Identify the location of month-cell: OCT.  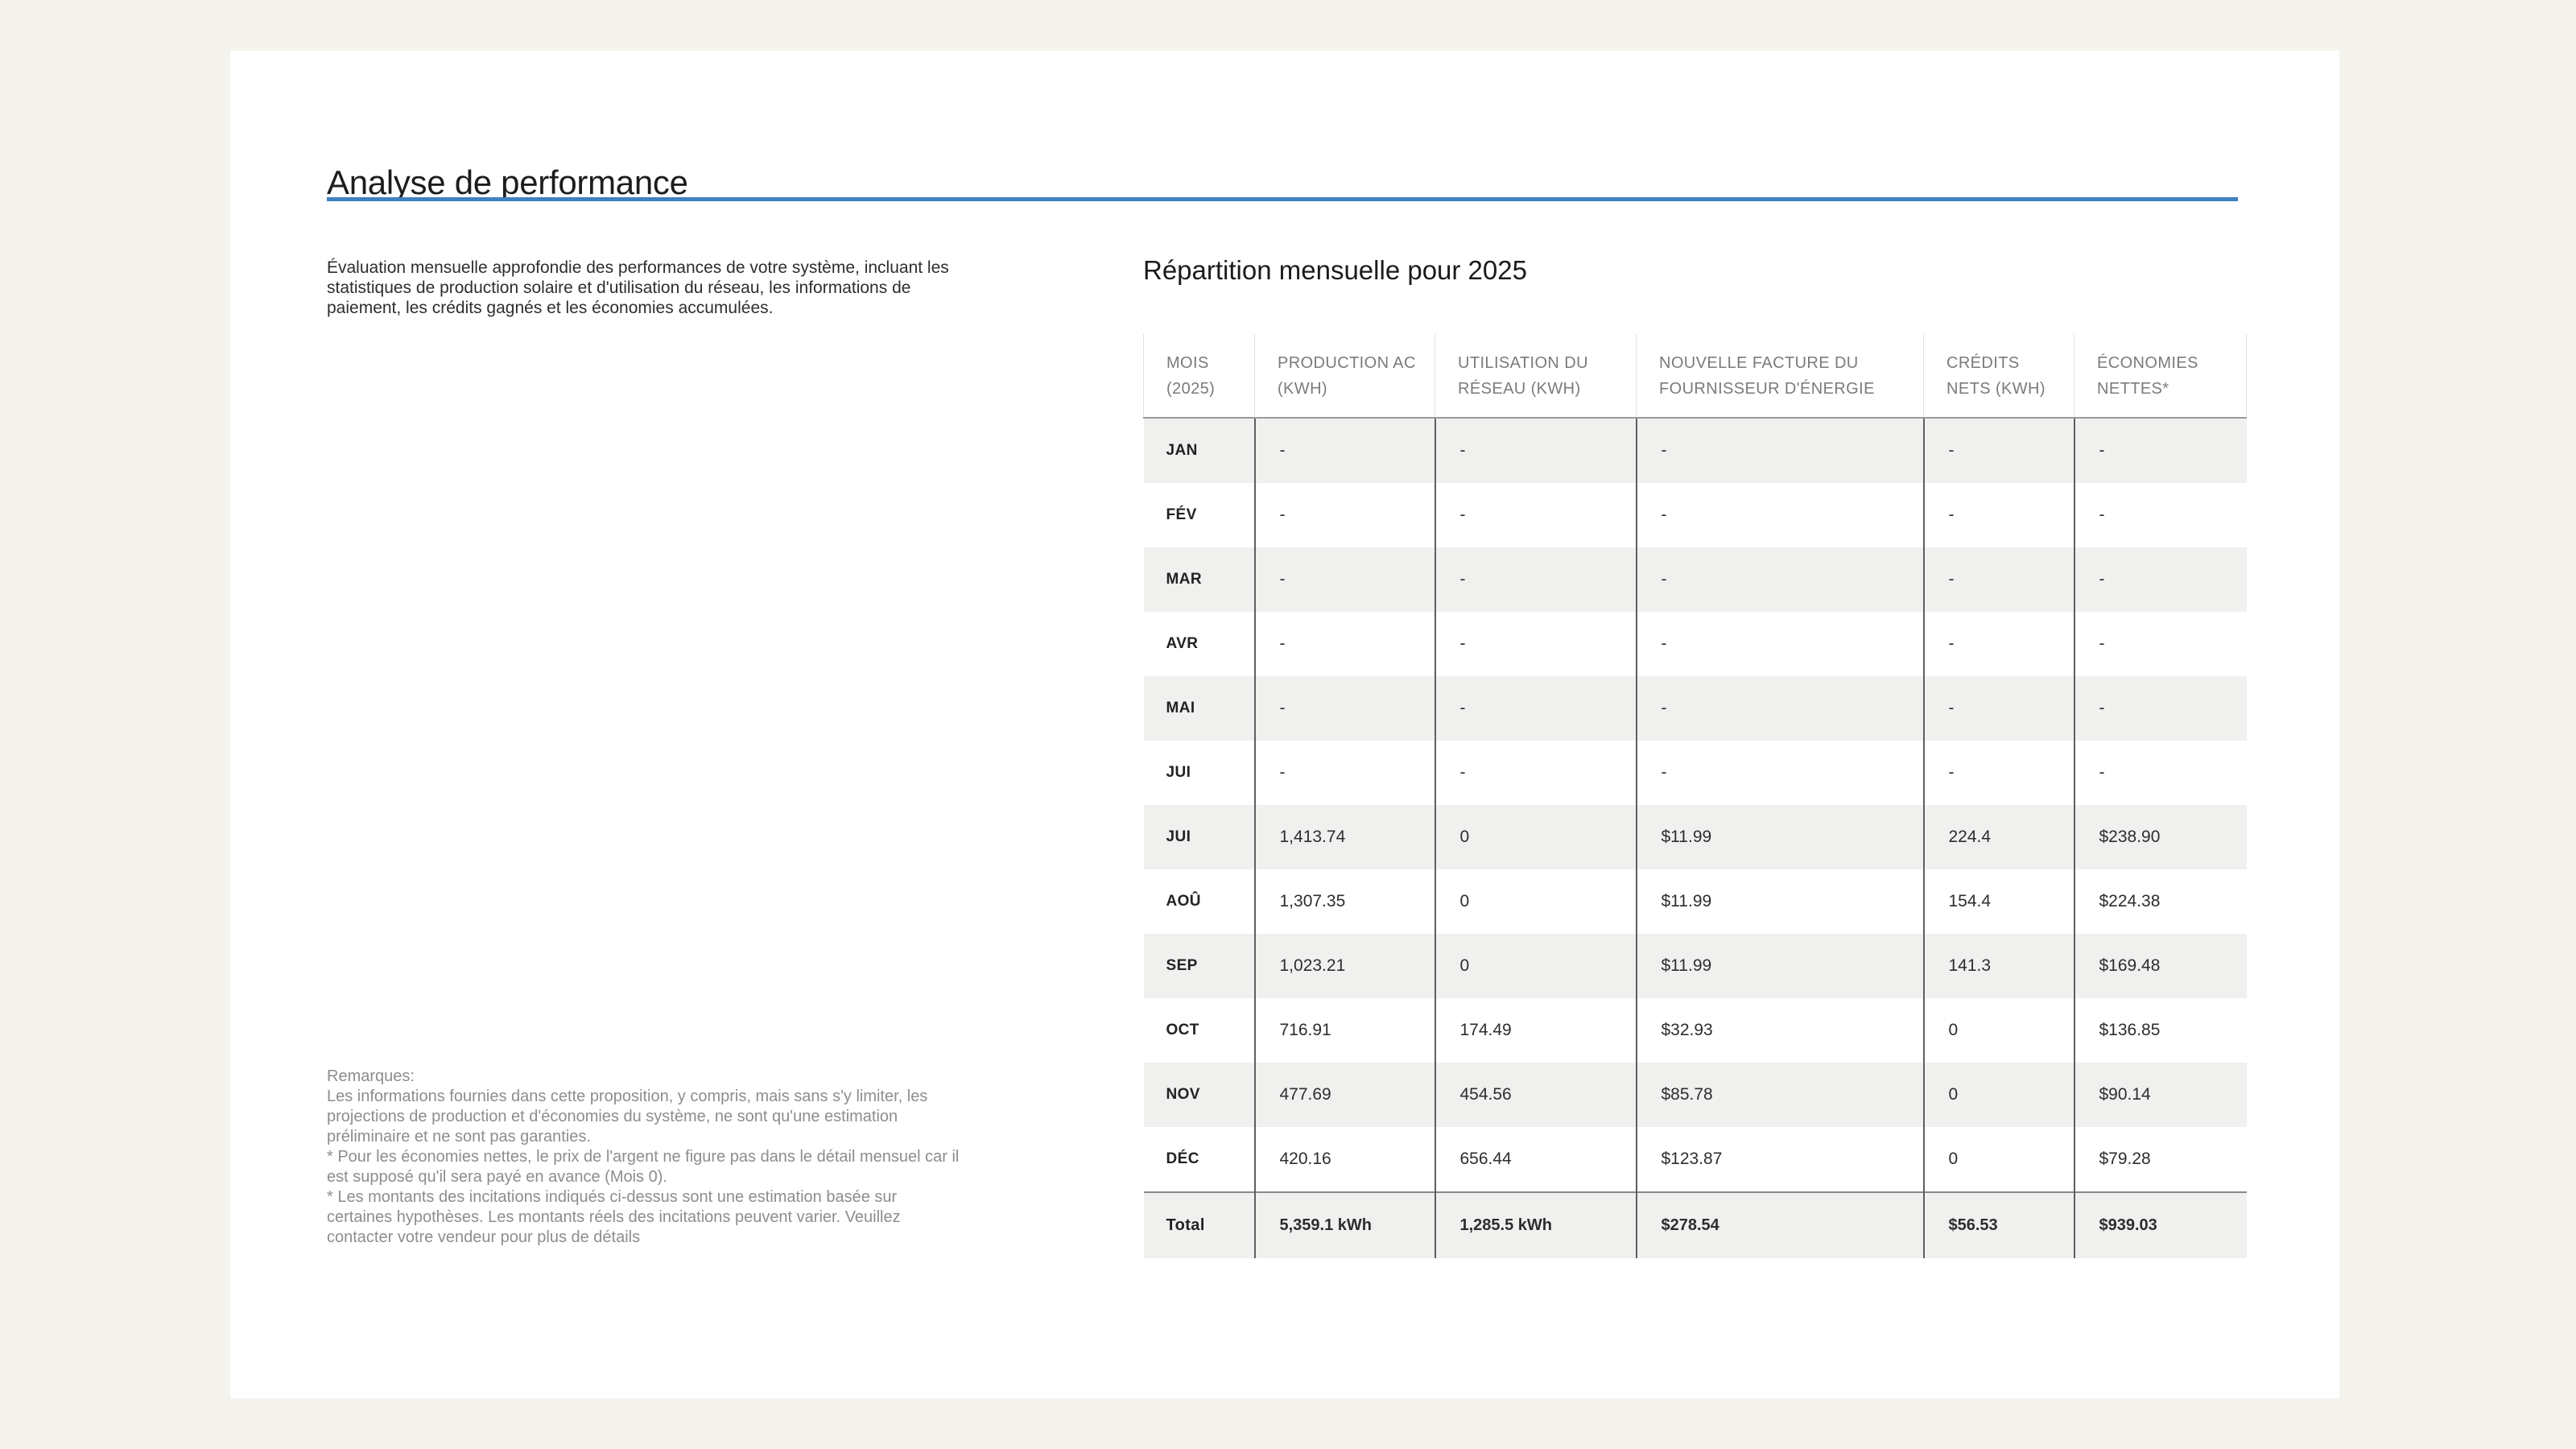
(1182, 1030).